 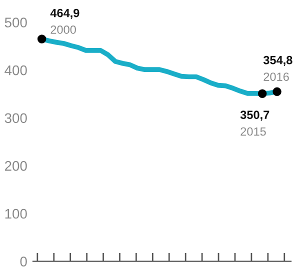 I want to click on y-tick-label: 400, so click(x=15, y=70).